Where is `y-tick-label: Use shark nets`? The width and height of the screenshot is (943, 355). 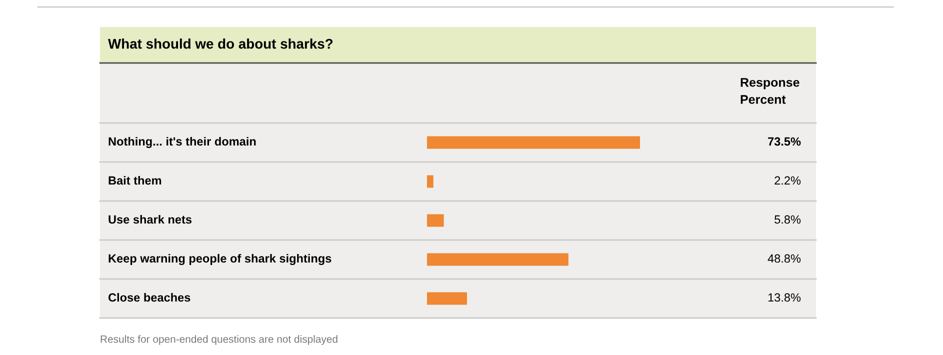
y-tick-label: Use shark nets is located at coordinates (150, 219).